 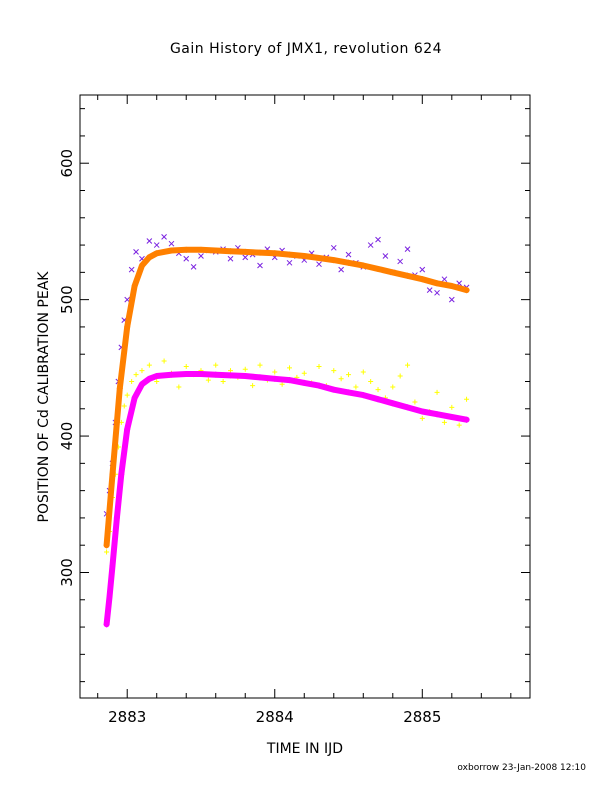 What do you see at coordinates (67, 436) in the screenshot?
I see `y-tick-label: 400` at bounding box center [67, 436].